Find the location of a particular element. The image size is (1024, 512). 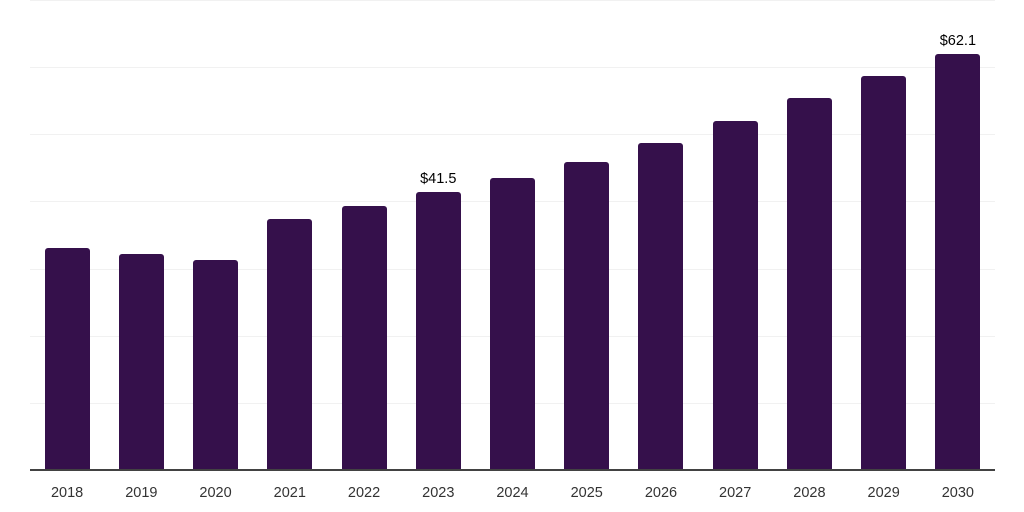

x-tick-label-2029: 2029 is located at coordinates (883, 493).